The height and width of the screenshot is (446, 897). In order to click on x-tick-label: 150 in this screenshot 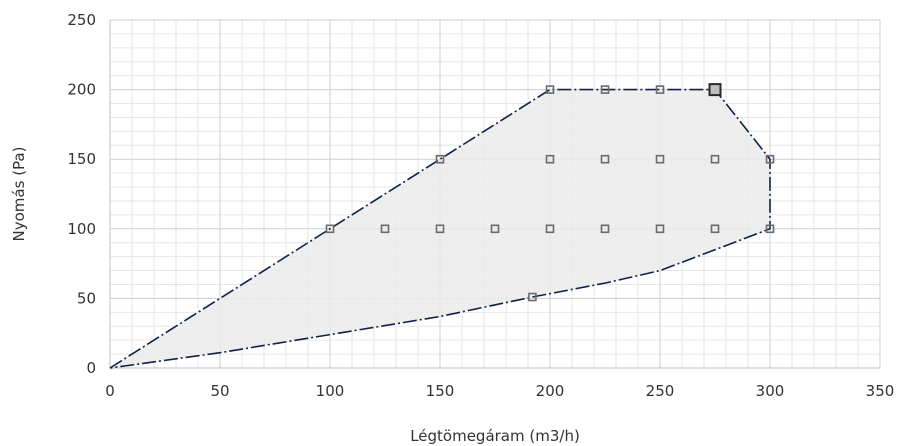, I will do `click(440, 391)`.